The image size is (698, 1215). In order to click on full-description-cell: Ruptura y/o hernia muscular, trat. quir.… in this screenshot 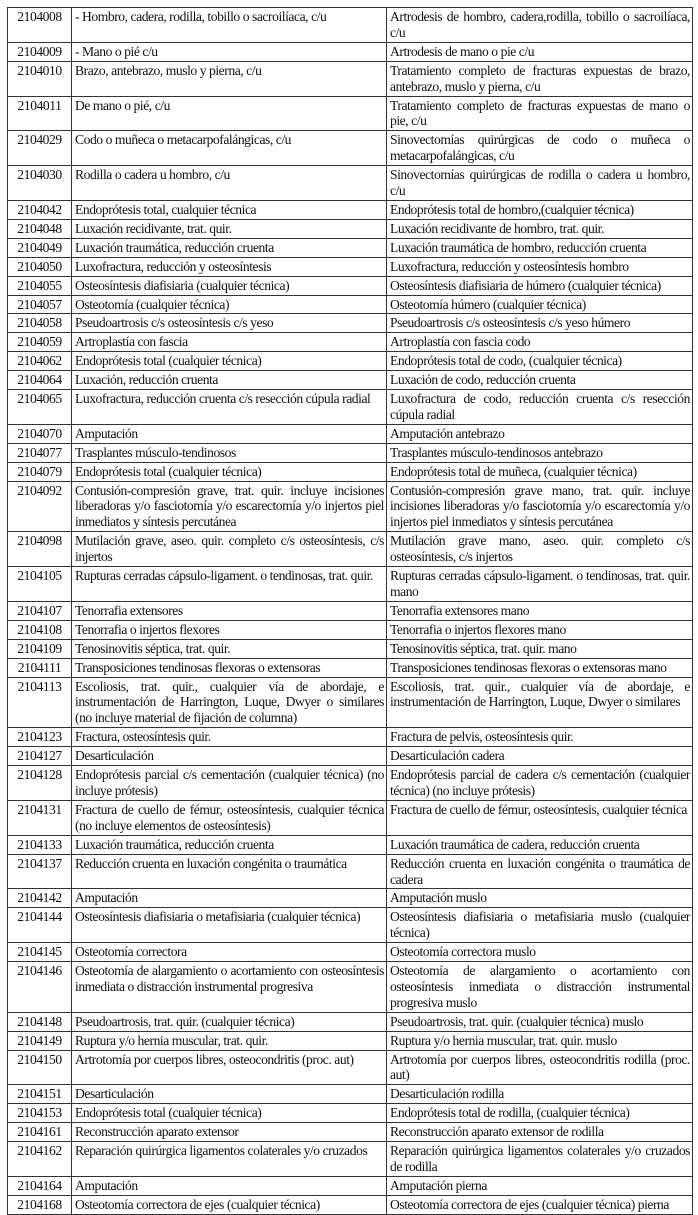, I will do `click(539, 1040)`.